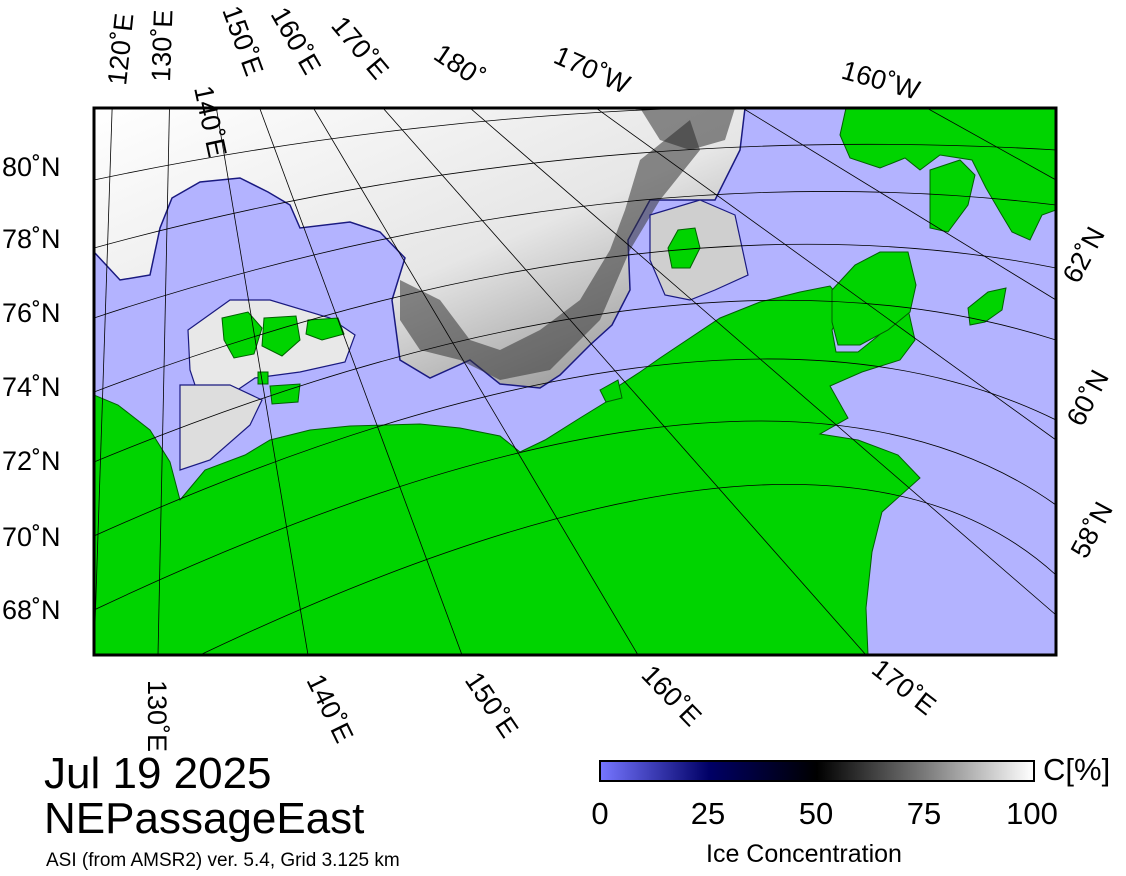 This screenshot has height=876, width=1126. What do you see at coordinates (816, 813) in the screenshot?
I see `colorbar-tick: 50` at bounding box center [816, 813].